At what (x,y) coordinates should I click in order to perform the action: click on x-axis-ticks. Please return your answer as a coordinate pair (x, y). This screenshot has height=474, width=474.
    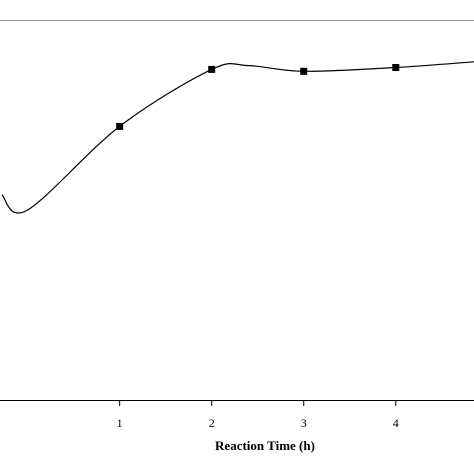
    Looking at the image, I should click on (258, 403).